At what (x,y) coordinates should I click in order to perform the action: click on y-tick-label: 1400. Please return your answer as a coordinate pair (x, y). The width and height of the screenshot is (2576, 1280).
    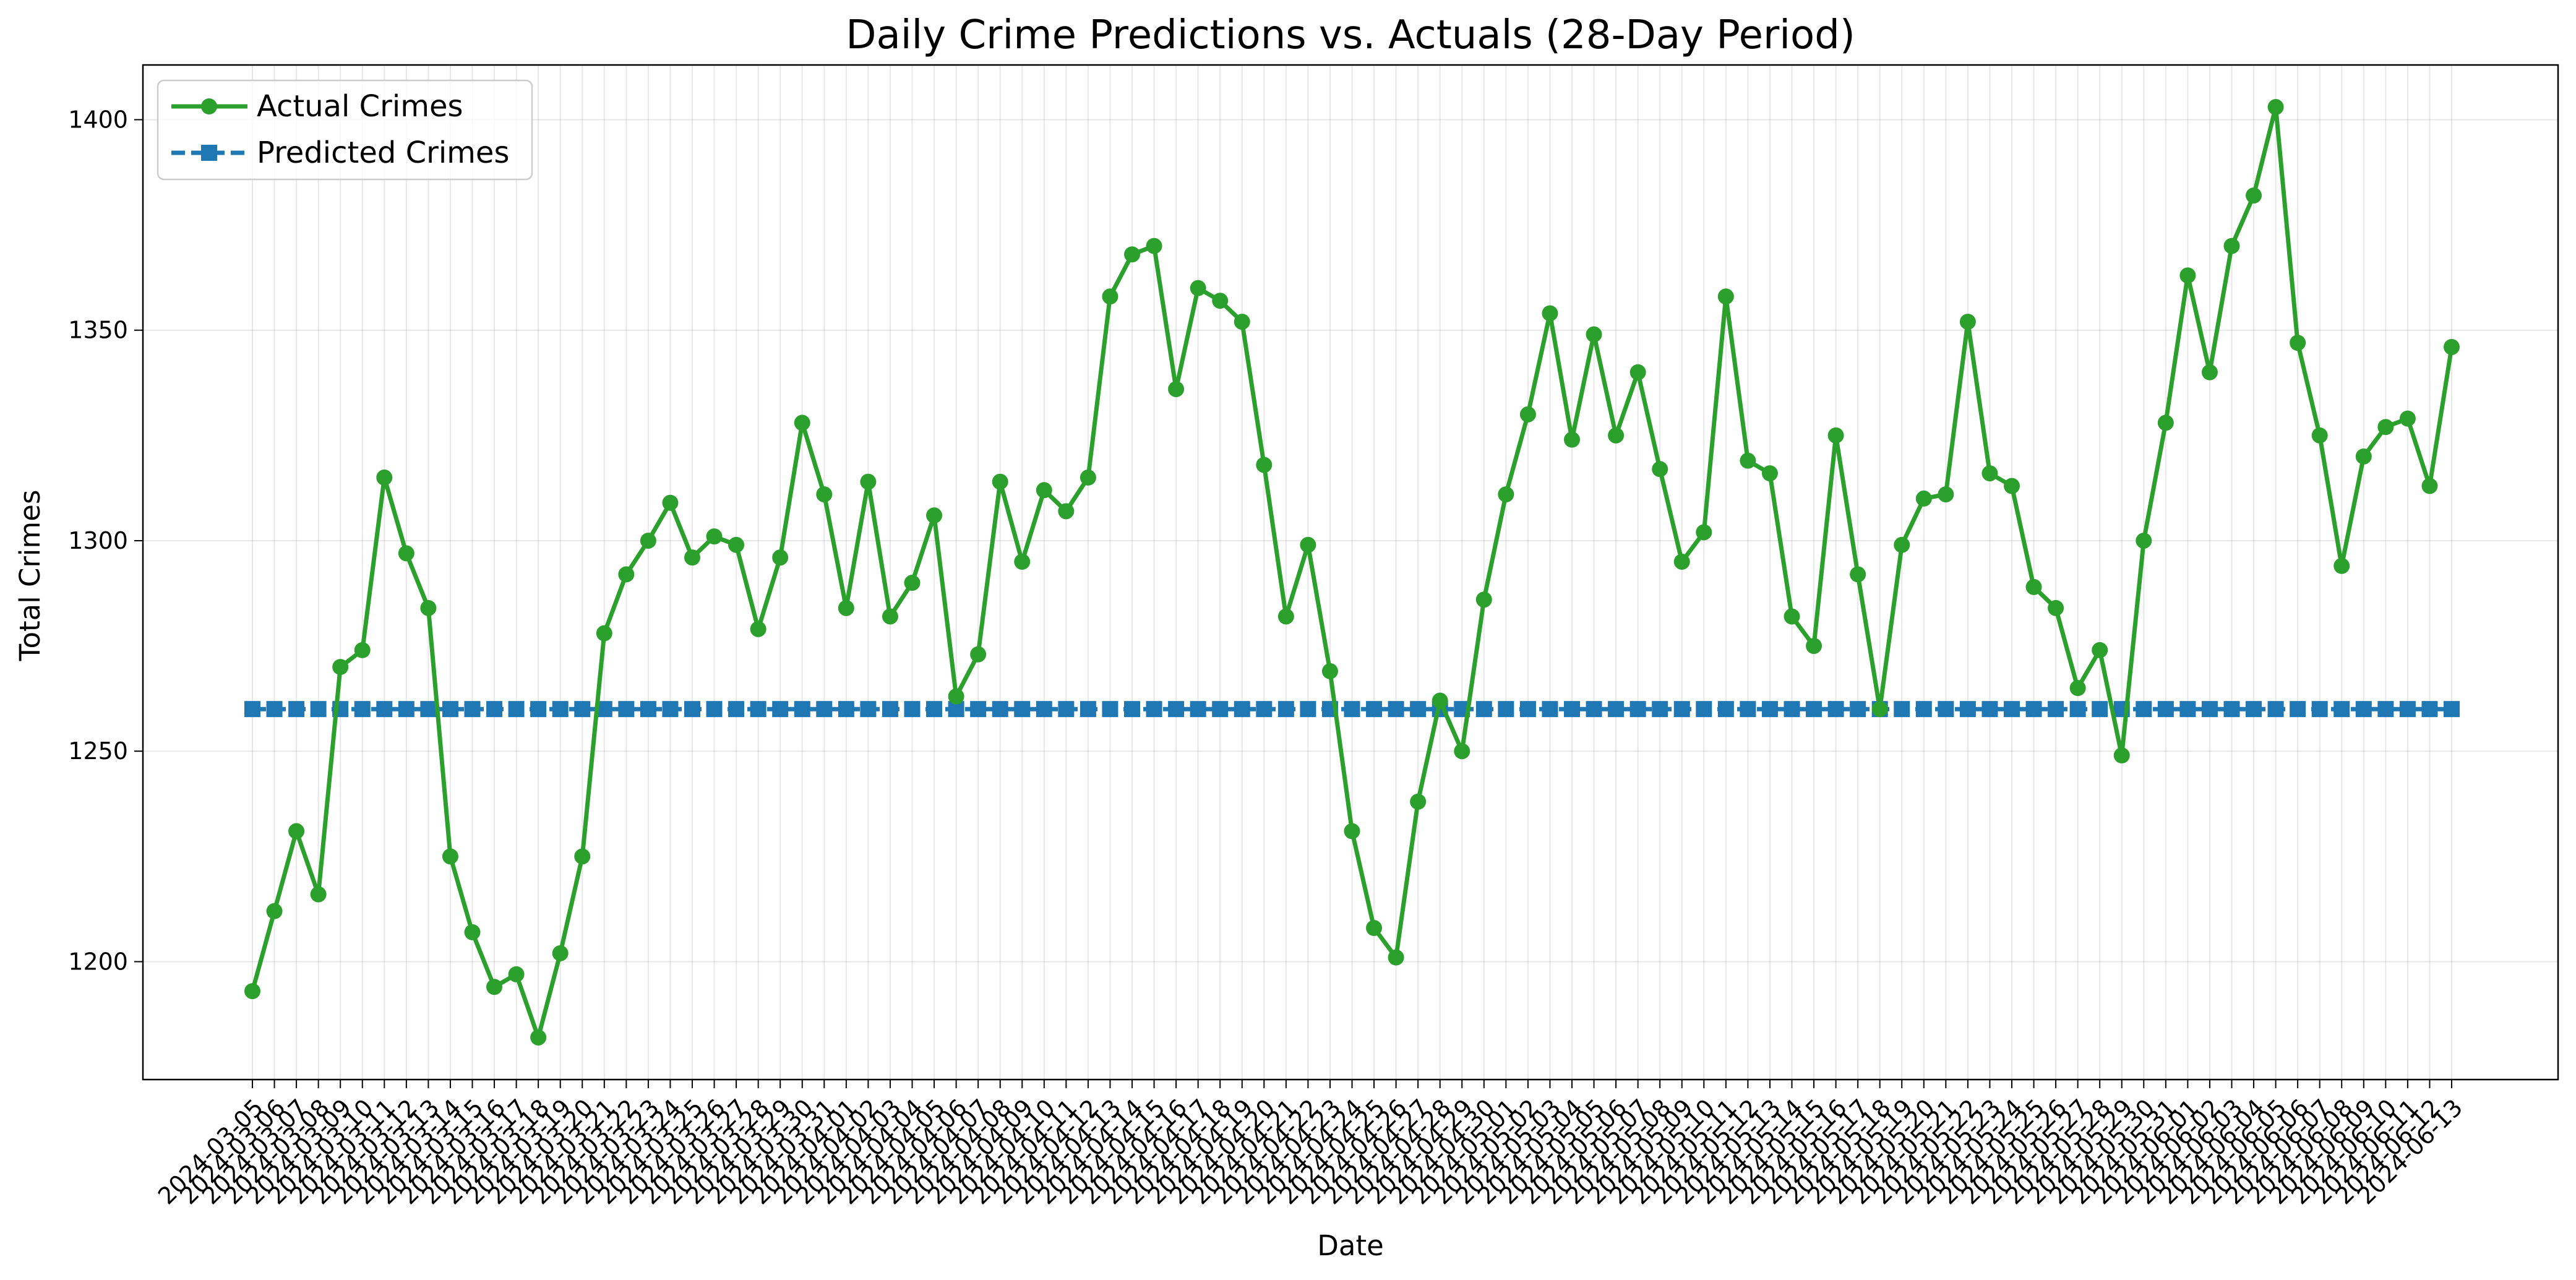
    Looking at the image, I should click on (98, 119).